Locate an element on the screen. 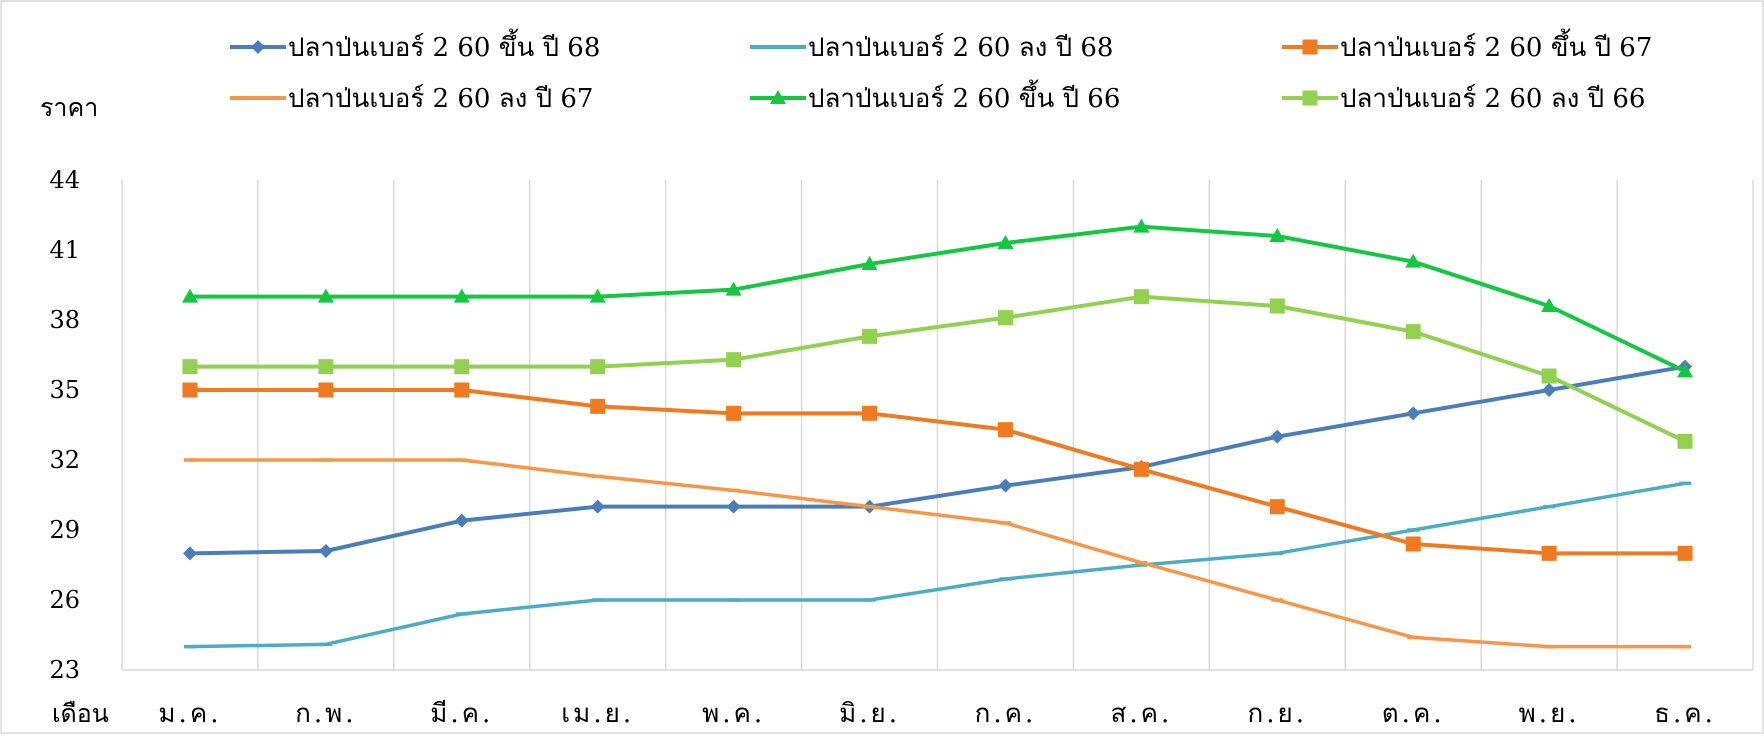 Image resolution: width=1764 pixels, height=739 pixels. x-tick-label: มี.ค. is located at coordinates (461, 714).